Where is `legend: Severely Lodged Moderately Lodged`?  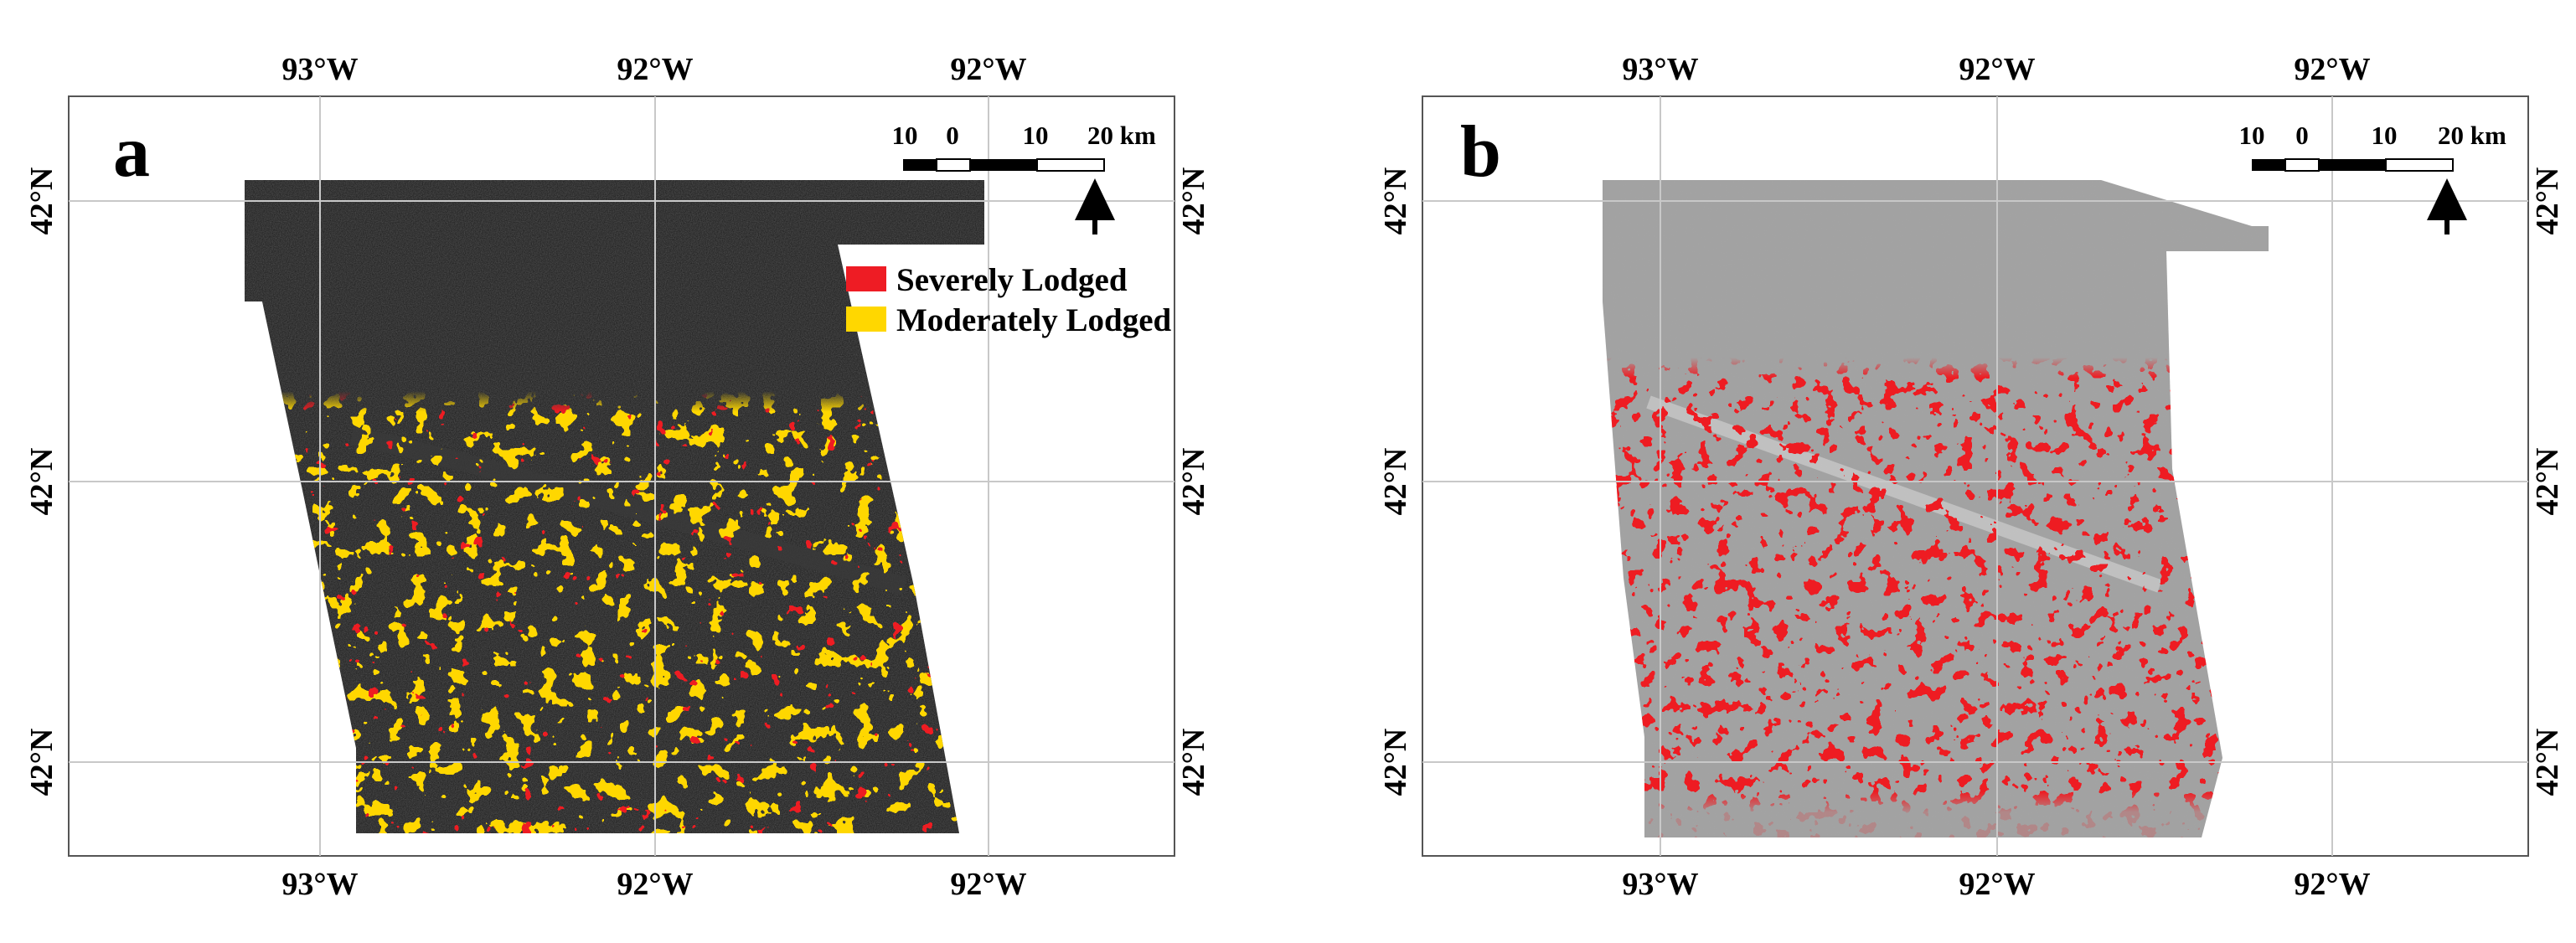 legend: Severely Lodged Moderately Lodged is located at coordinates (1009, 300).